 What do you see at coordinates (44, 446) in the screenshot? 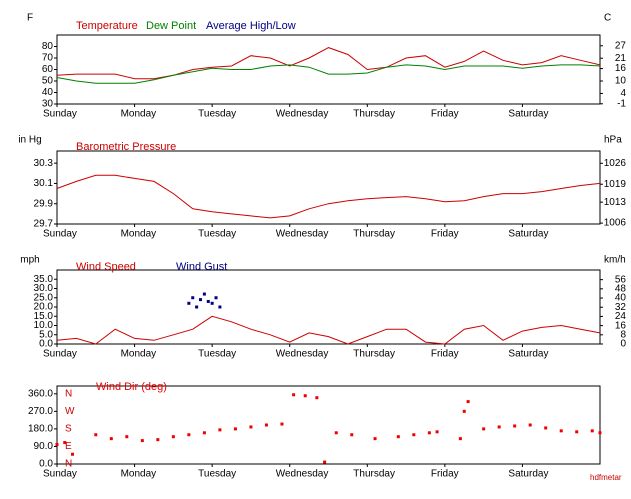
I see `y-tick-label: 90.0` at bounding box center [44, 446].